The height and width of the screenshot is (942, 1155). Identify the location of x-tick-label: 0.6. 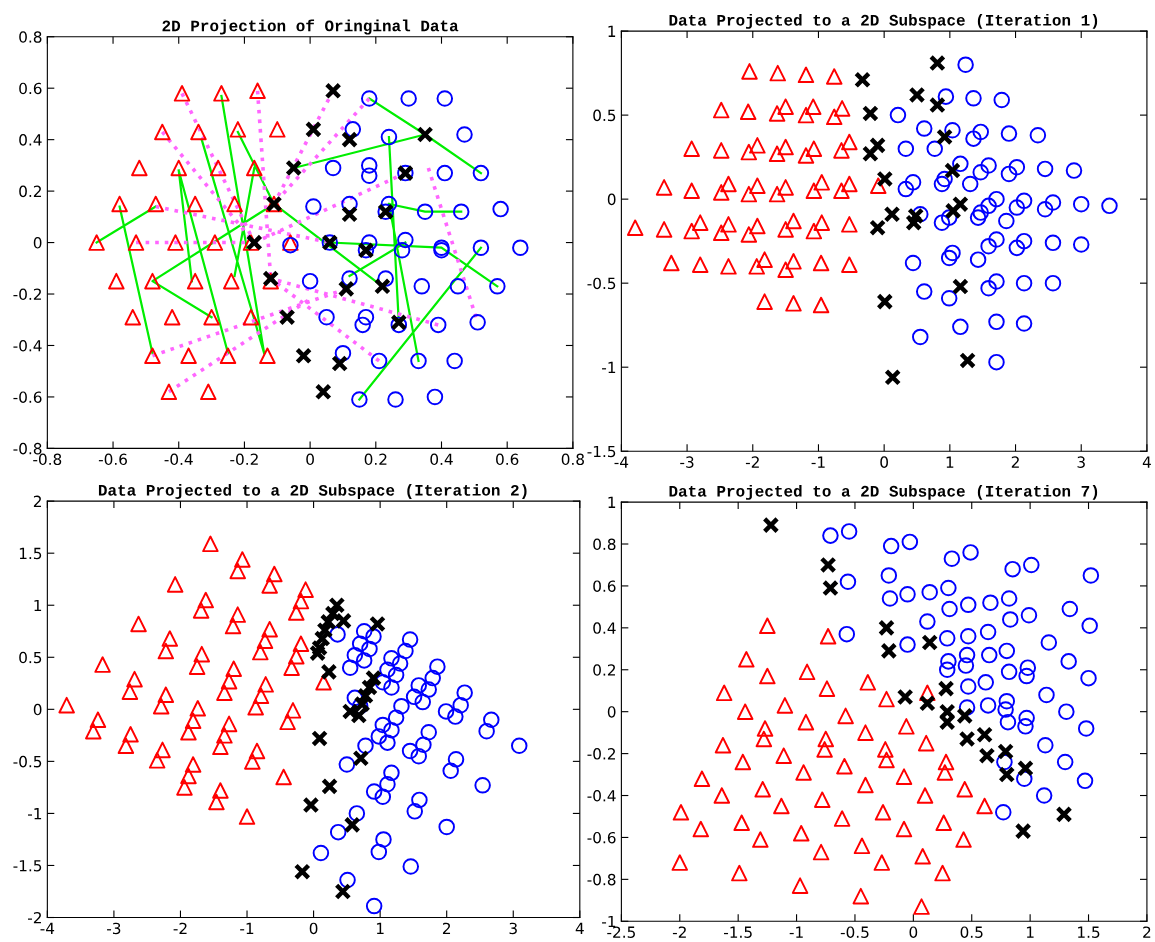
(507, 459).